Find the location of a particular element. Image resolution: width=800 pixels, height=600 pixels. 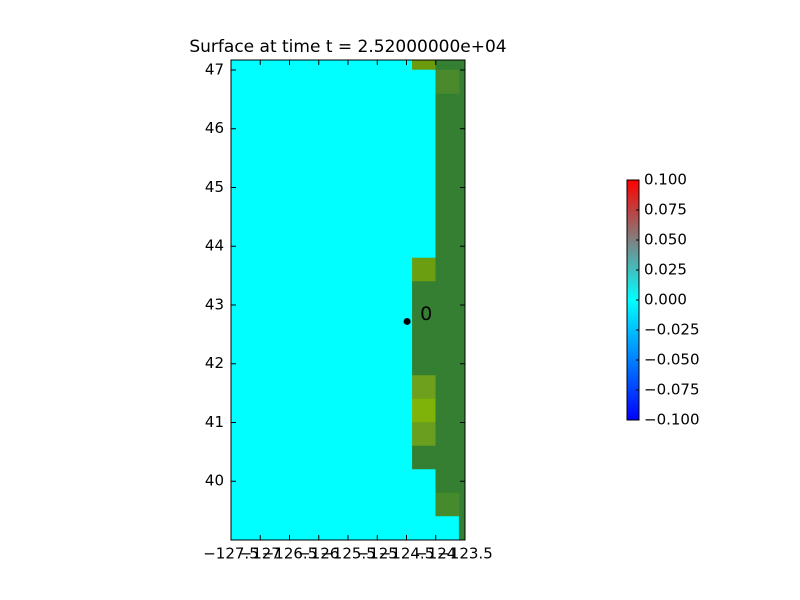

y-tick-label: 47 is located at coordinates (214, 69).